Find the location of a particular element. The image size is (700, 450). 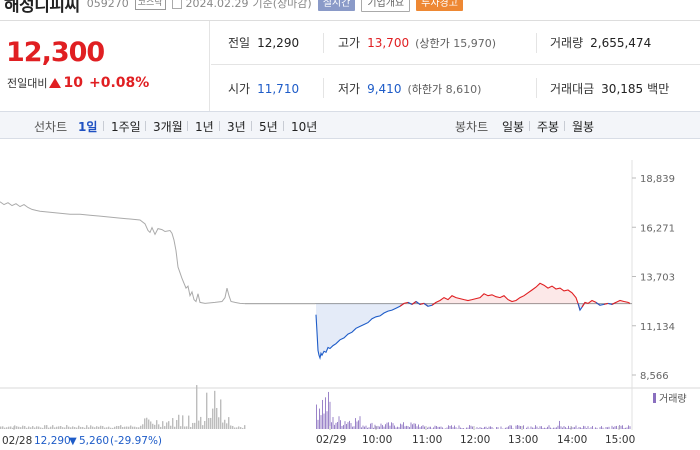

period-1y: 1년 is located at coordinates (204, 127).